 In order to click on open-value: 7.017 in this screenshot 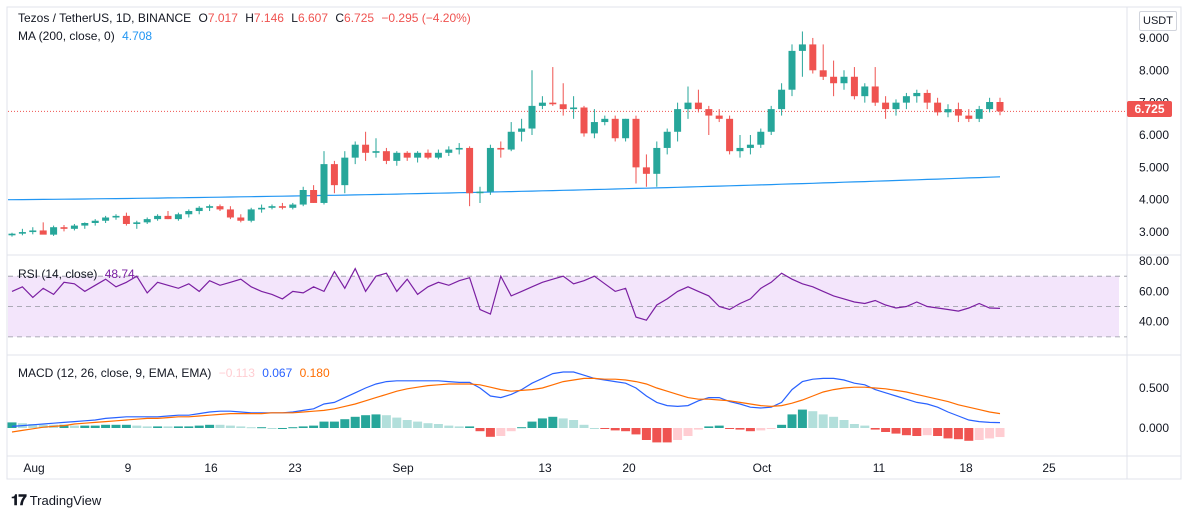, I will do `click(222, 18)`.